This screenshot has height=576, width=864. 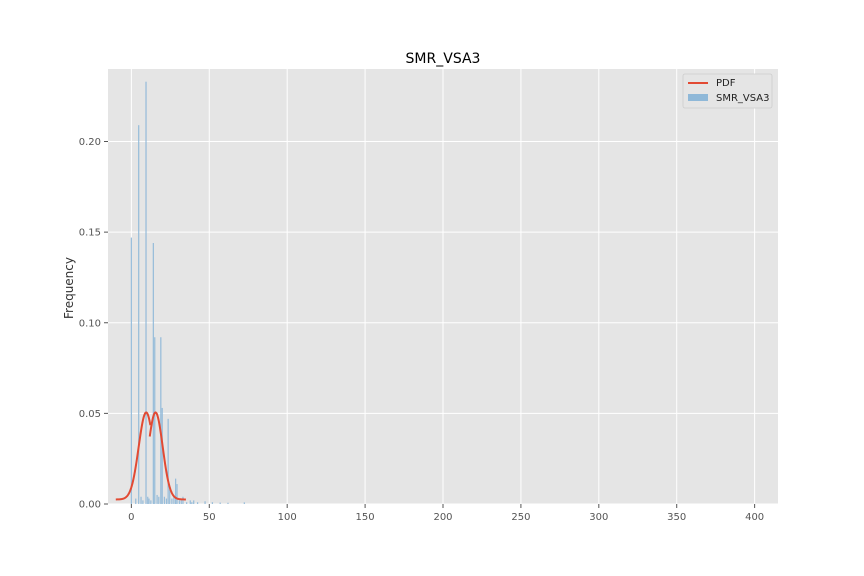 I want to click on y-axis-ticks: 0.00 0.05 0.10 0.15 0.20, so click(x=93, y=324).